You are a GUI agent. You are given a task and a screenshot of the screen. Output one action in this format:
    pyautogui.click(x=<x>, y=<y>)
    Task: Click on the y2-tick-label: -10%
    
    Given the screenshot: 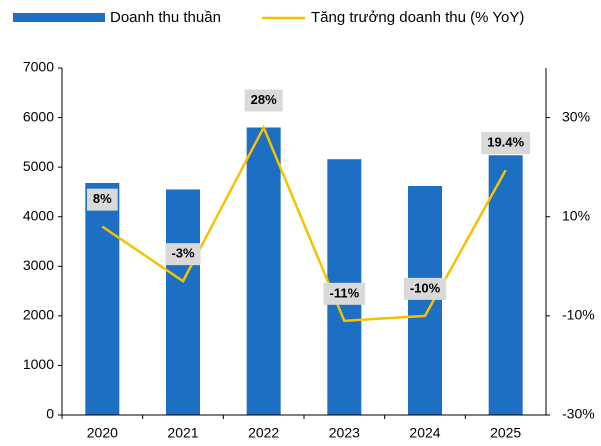 What is the action you would take?
    pyautogui.click(x=578, y=315)
    